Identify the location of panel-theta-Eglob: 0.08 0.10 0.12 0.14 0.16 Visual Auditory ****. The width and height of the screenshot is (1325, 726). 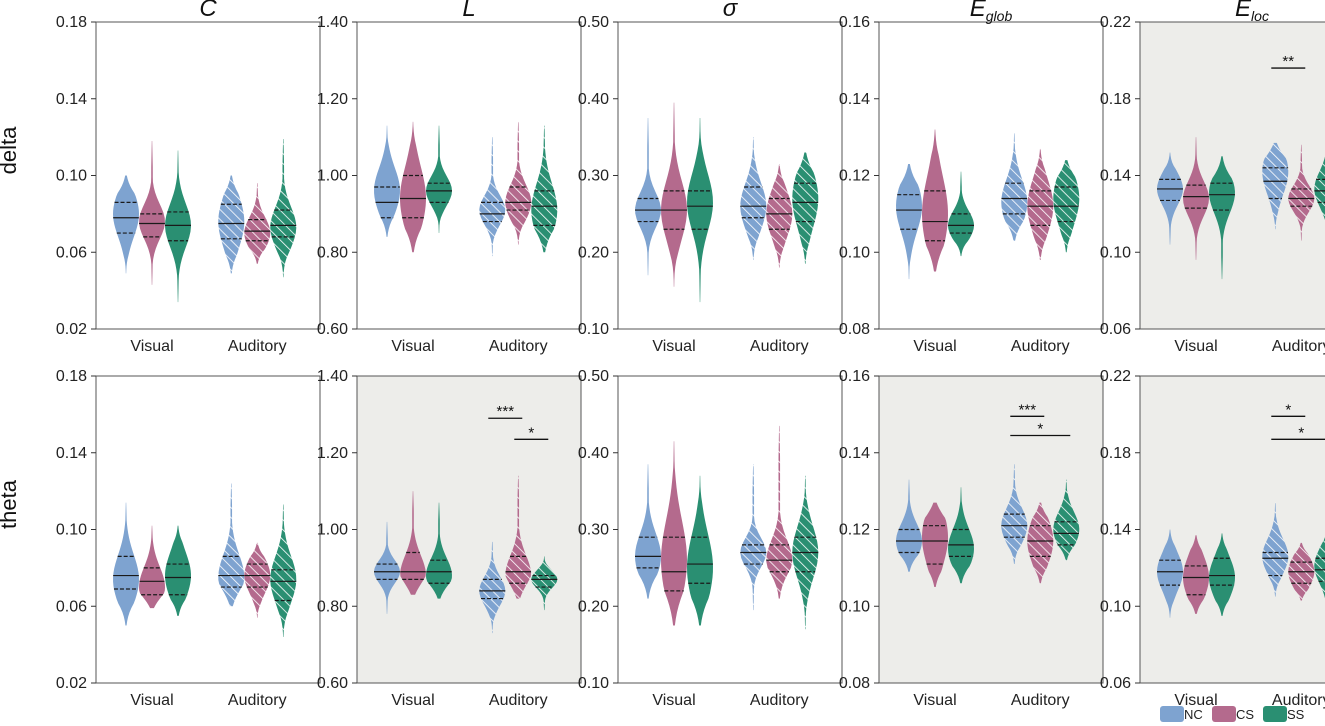
(971, 538).